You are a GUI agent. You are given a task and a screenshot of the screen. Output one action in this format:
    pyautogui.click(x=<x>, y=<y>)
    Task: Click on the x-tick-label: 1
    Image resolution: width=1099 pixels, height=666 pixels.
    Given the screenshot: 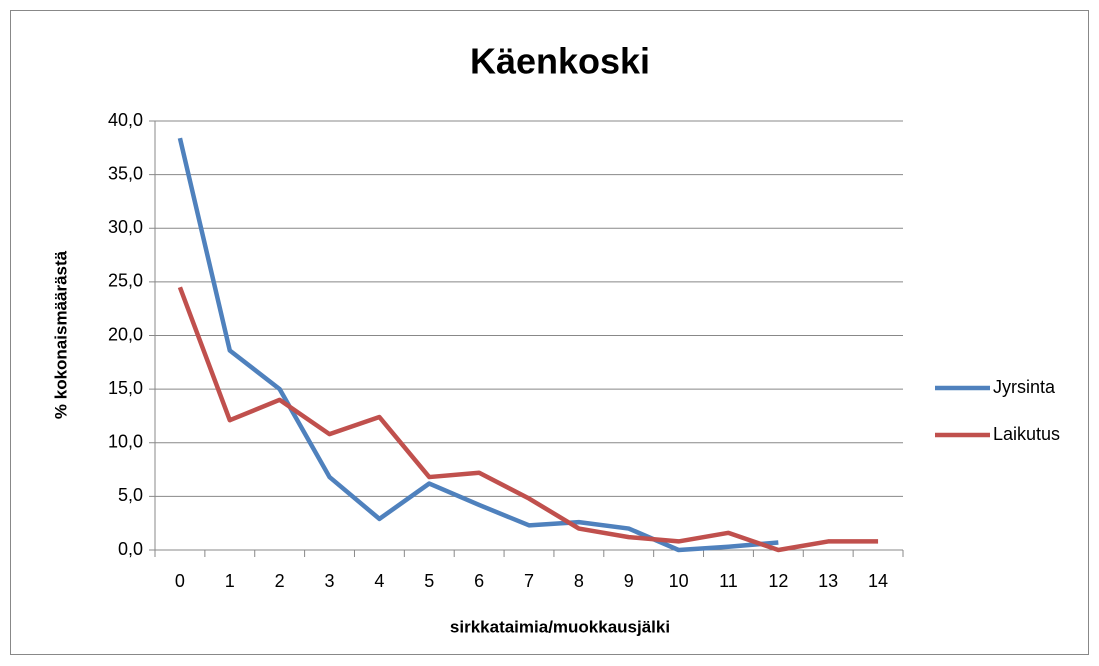 What is the action you would take?
    pyautogui.click(x=230, y=581)
    